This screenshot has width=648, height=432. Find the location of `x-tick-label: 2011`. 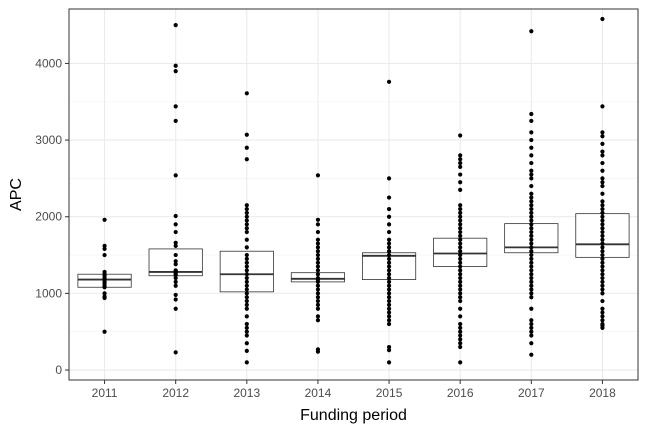

x-tick-label: 2011 is located at coordinates (105, 393).